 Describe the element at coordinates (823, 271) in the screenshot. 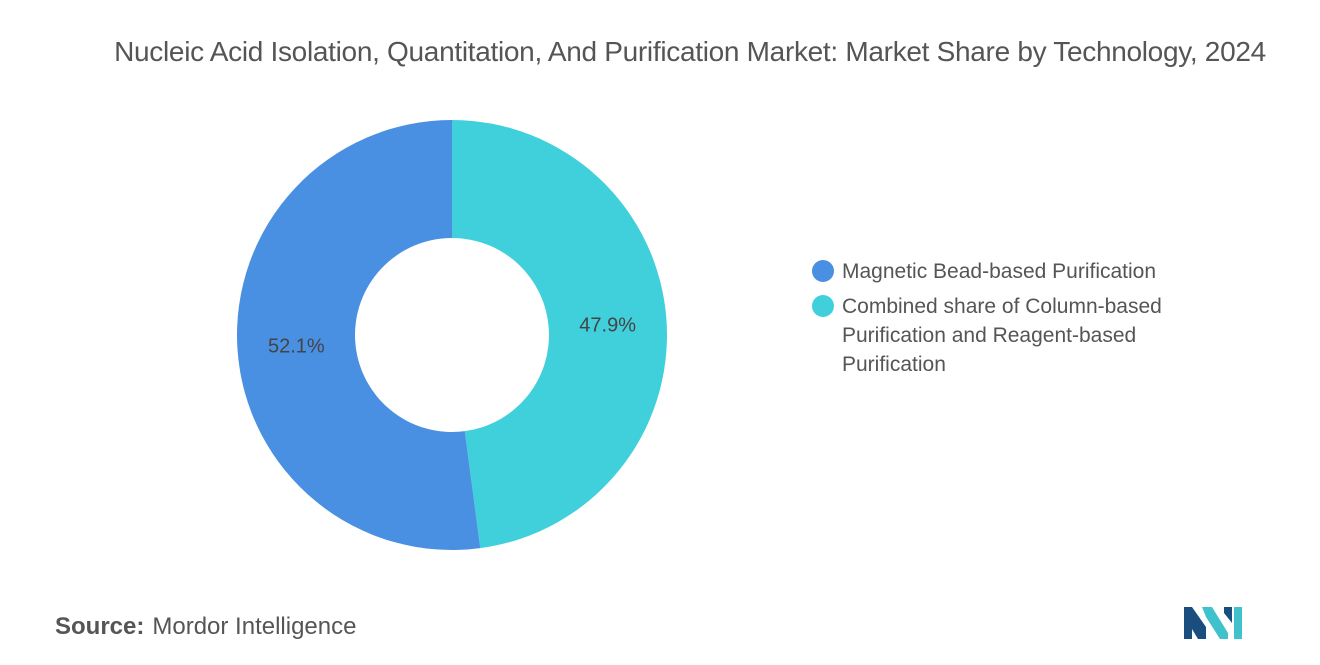

I see `legend-swatch-magnetic-bead` at that location.